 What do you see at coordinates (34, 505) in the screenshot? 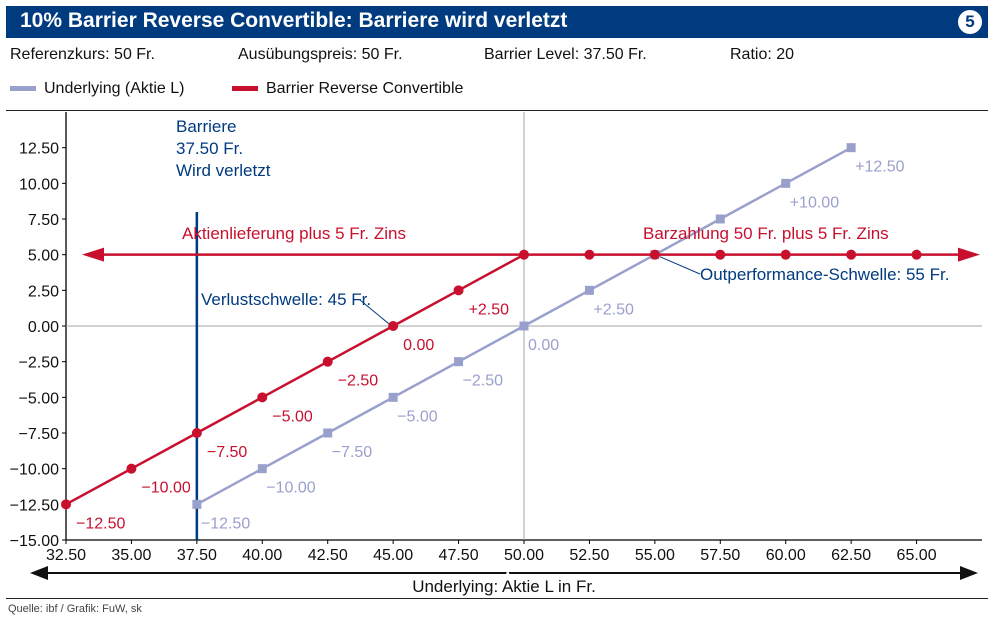
I see `y-tick-label: −12.50` at bounding box center [34, 505].